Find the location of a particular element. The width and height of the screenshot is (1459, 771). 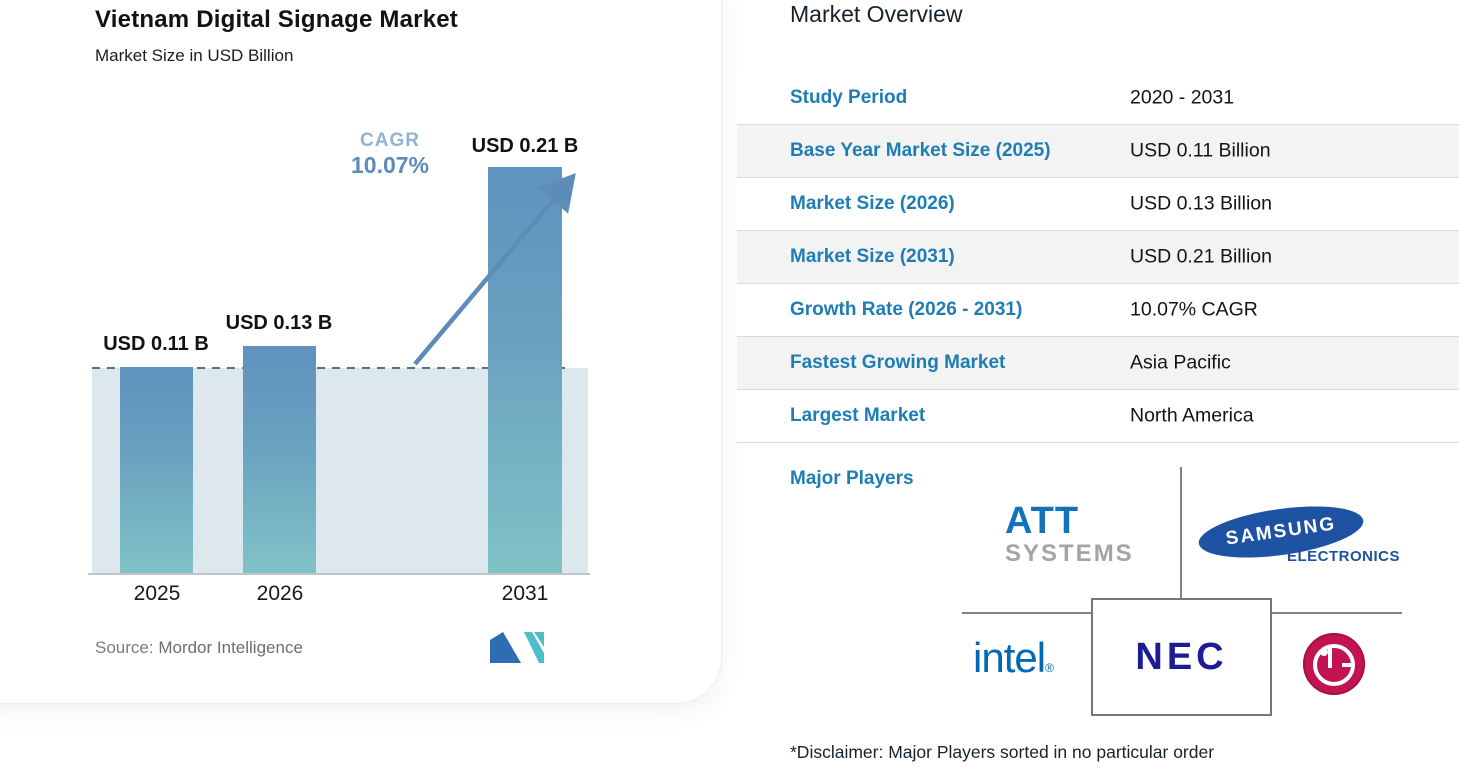

growth-arrow-icon is located at coordinates (494, 269).